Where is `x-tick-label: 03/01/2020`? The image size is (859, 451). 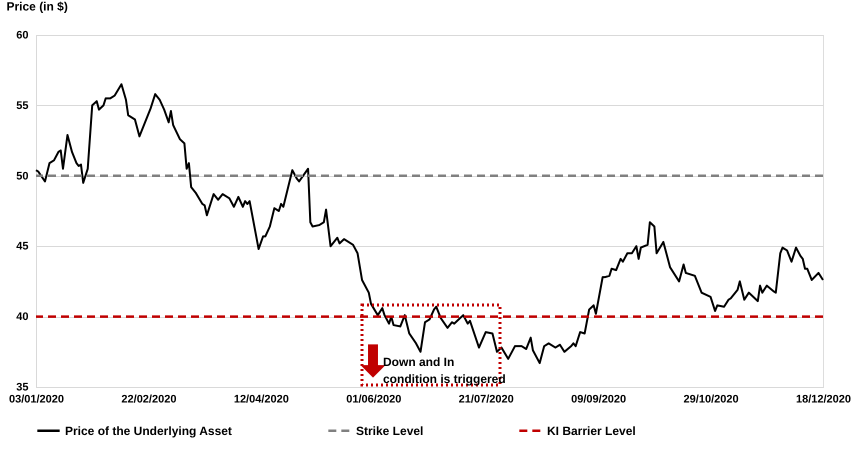
x-tick-label: 03/01/2020 is located at coordinates (36, 400).